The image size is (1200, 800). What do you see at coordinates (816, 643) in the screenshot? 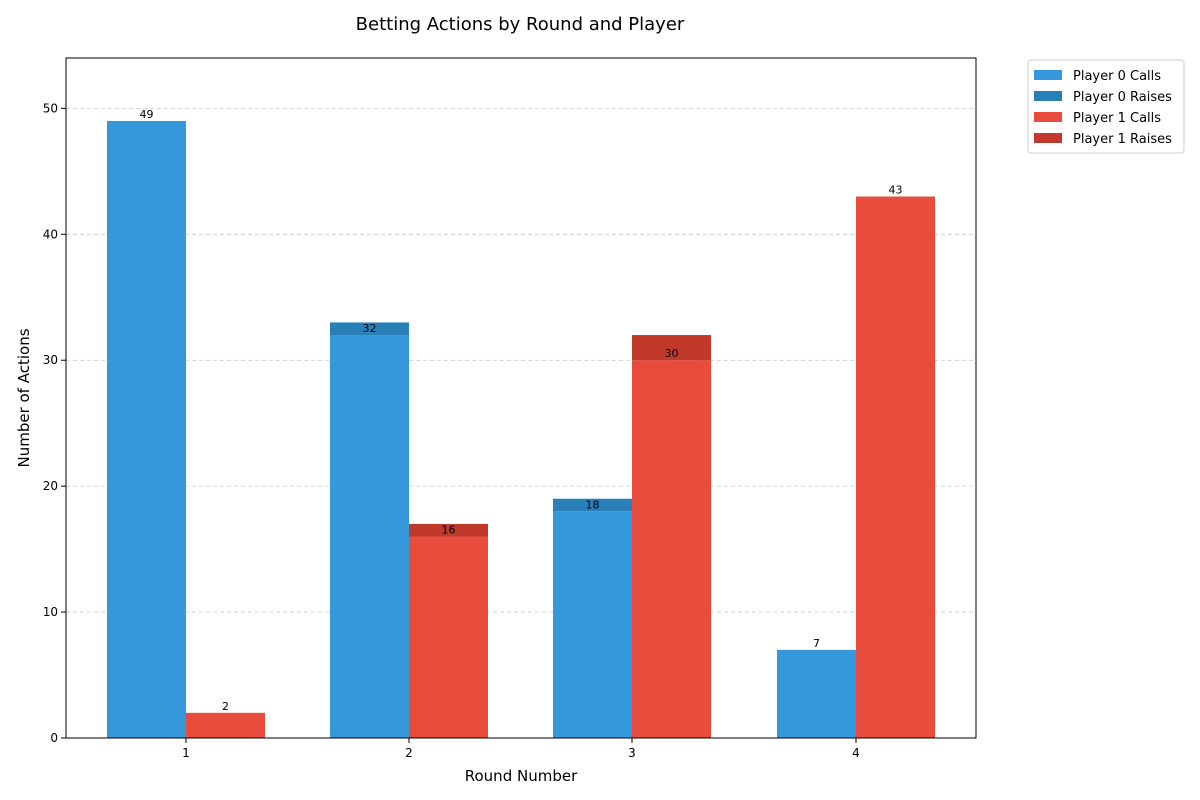
I see `data-label: 7` at bounding box center [816, 643].